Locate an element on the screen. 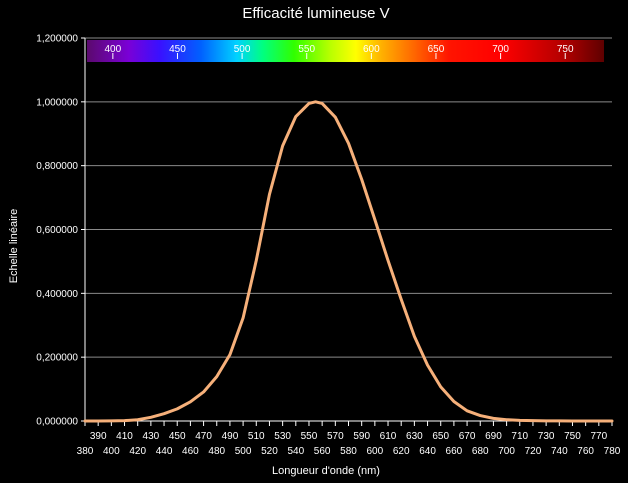 This screenshot has width=628, height=483. spectrum-tick-label: 600 is located at coordinates (371, 49).